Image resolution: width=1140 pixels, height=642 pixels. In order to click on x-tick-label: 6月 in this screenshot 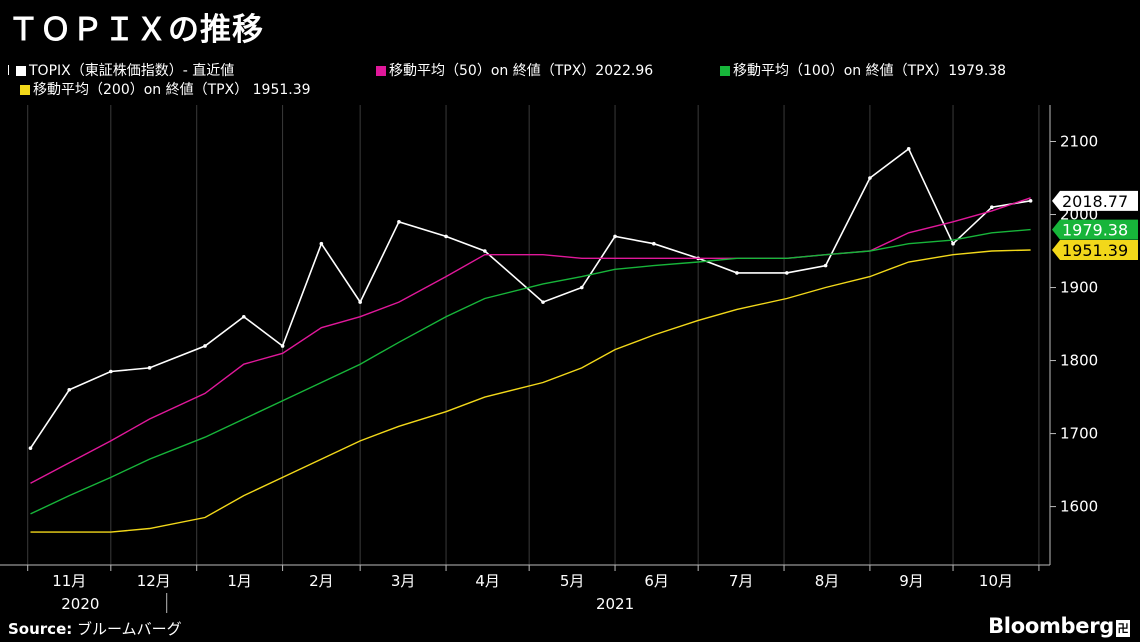, I will do `click(656, 581)`.